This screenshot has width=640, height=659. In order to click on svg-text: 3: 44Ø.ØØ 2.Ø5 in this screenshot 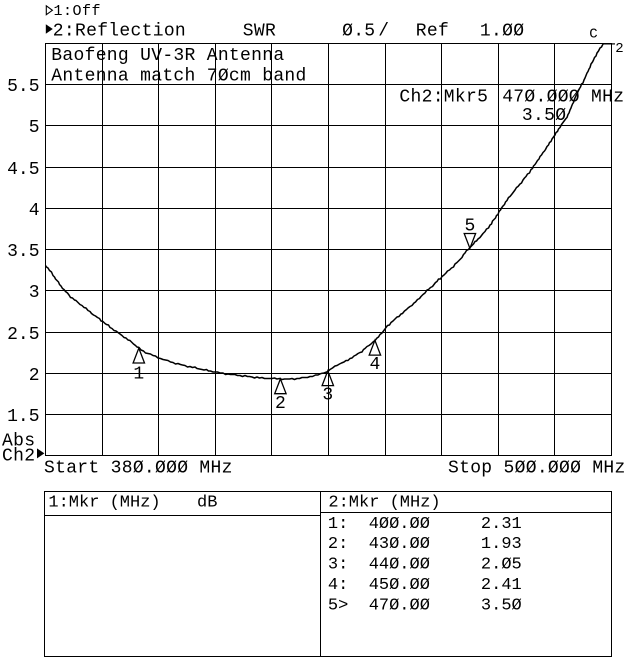, I will do `click(425, 565)`.